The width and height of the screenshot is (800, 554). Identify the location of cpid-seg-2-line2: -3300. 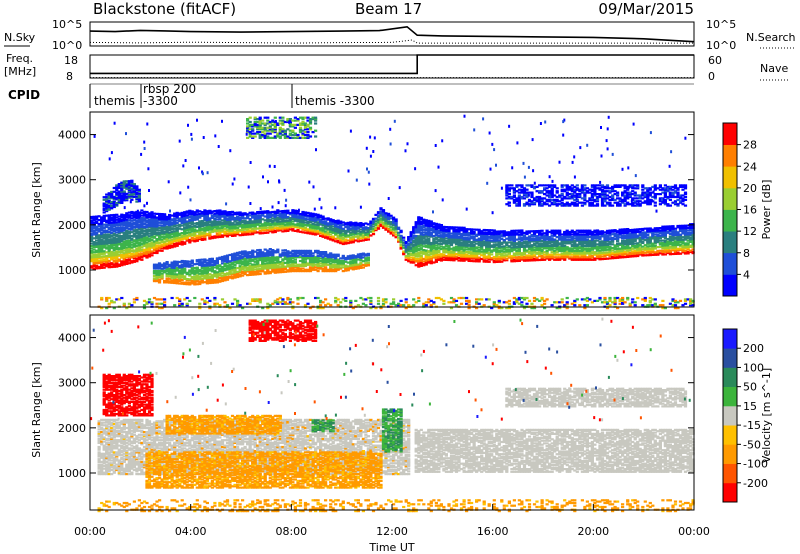
(160, 101).